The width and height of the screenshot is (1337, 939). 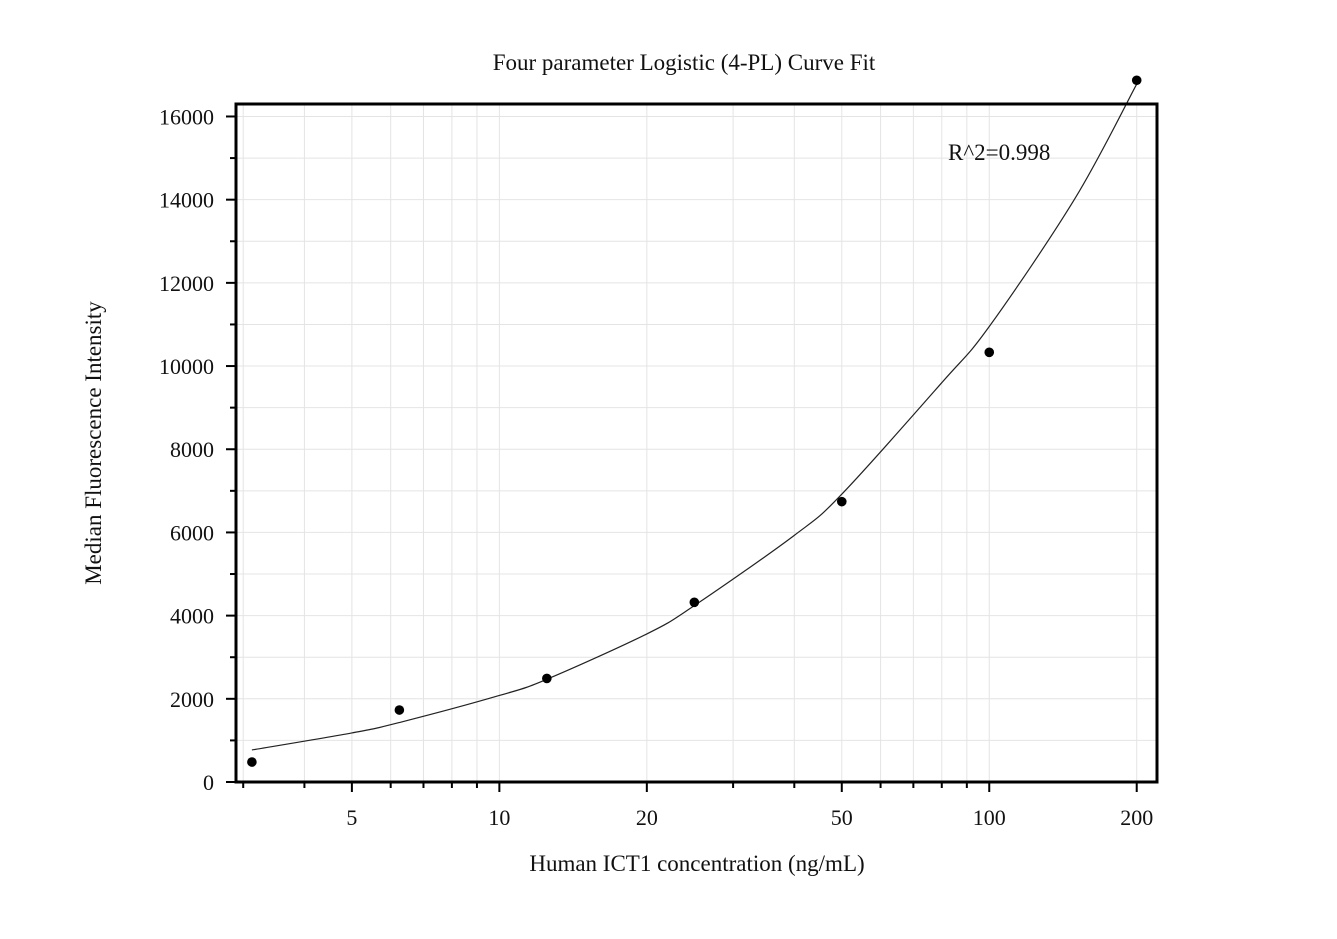 I want to click on y-tick-label: 8000, so click(x=192, y=449).